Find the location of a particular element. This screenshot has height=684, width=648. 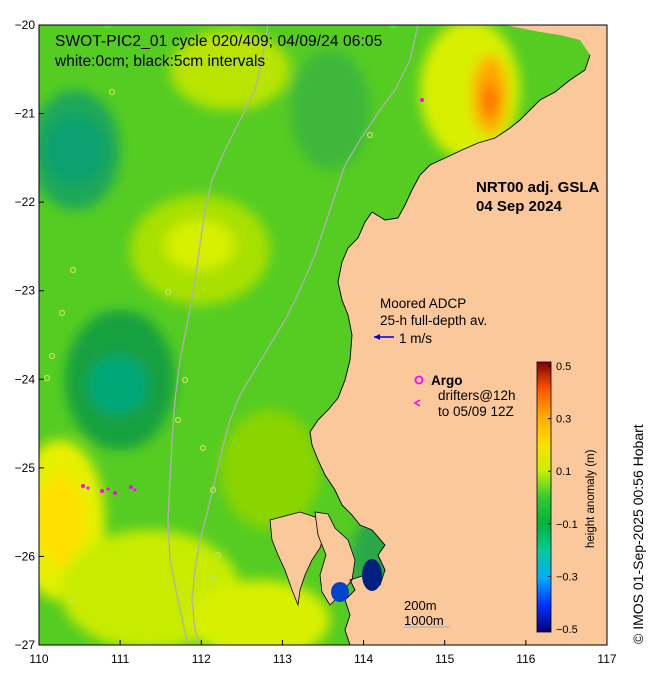

product-name: NRT00 adj. GSLA is located at coordinates (538, 187).